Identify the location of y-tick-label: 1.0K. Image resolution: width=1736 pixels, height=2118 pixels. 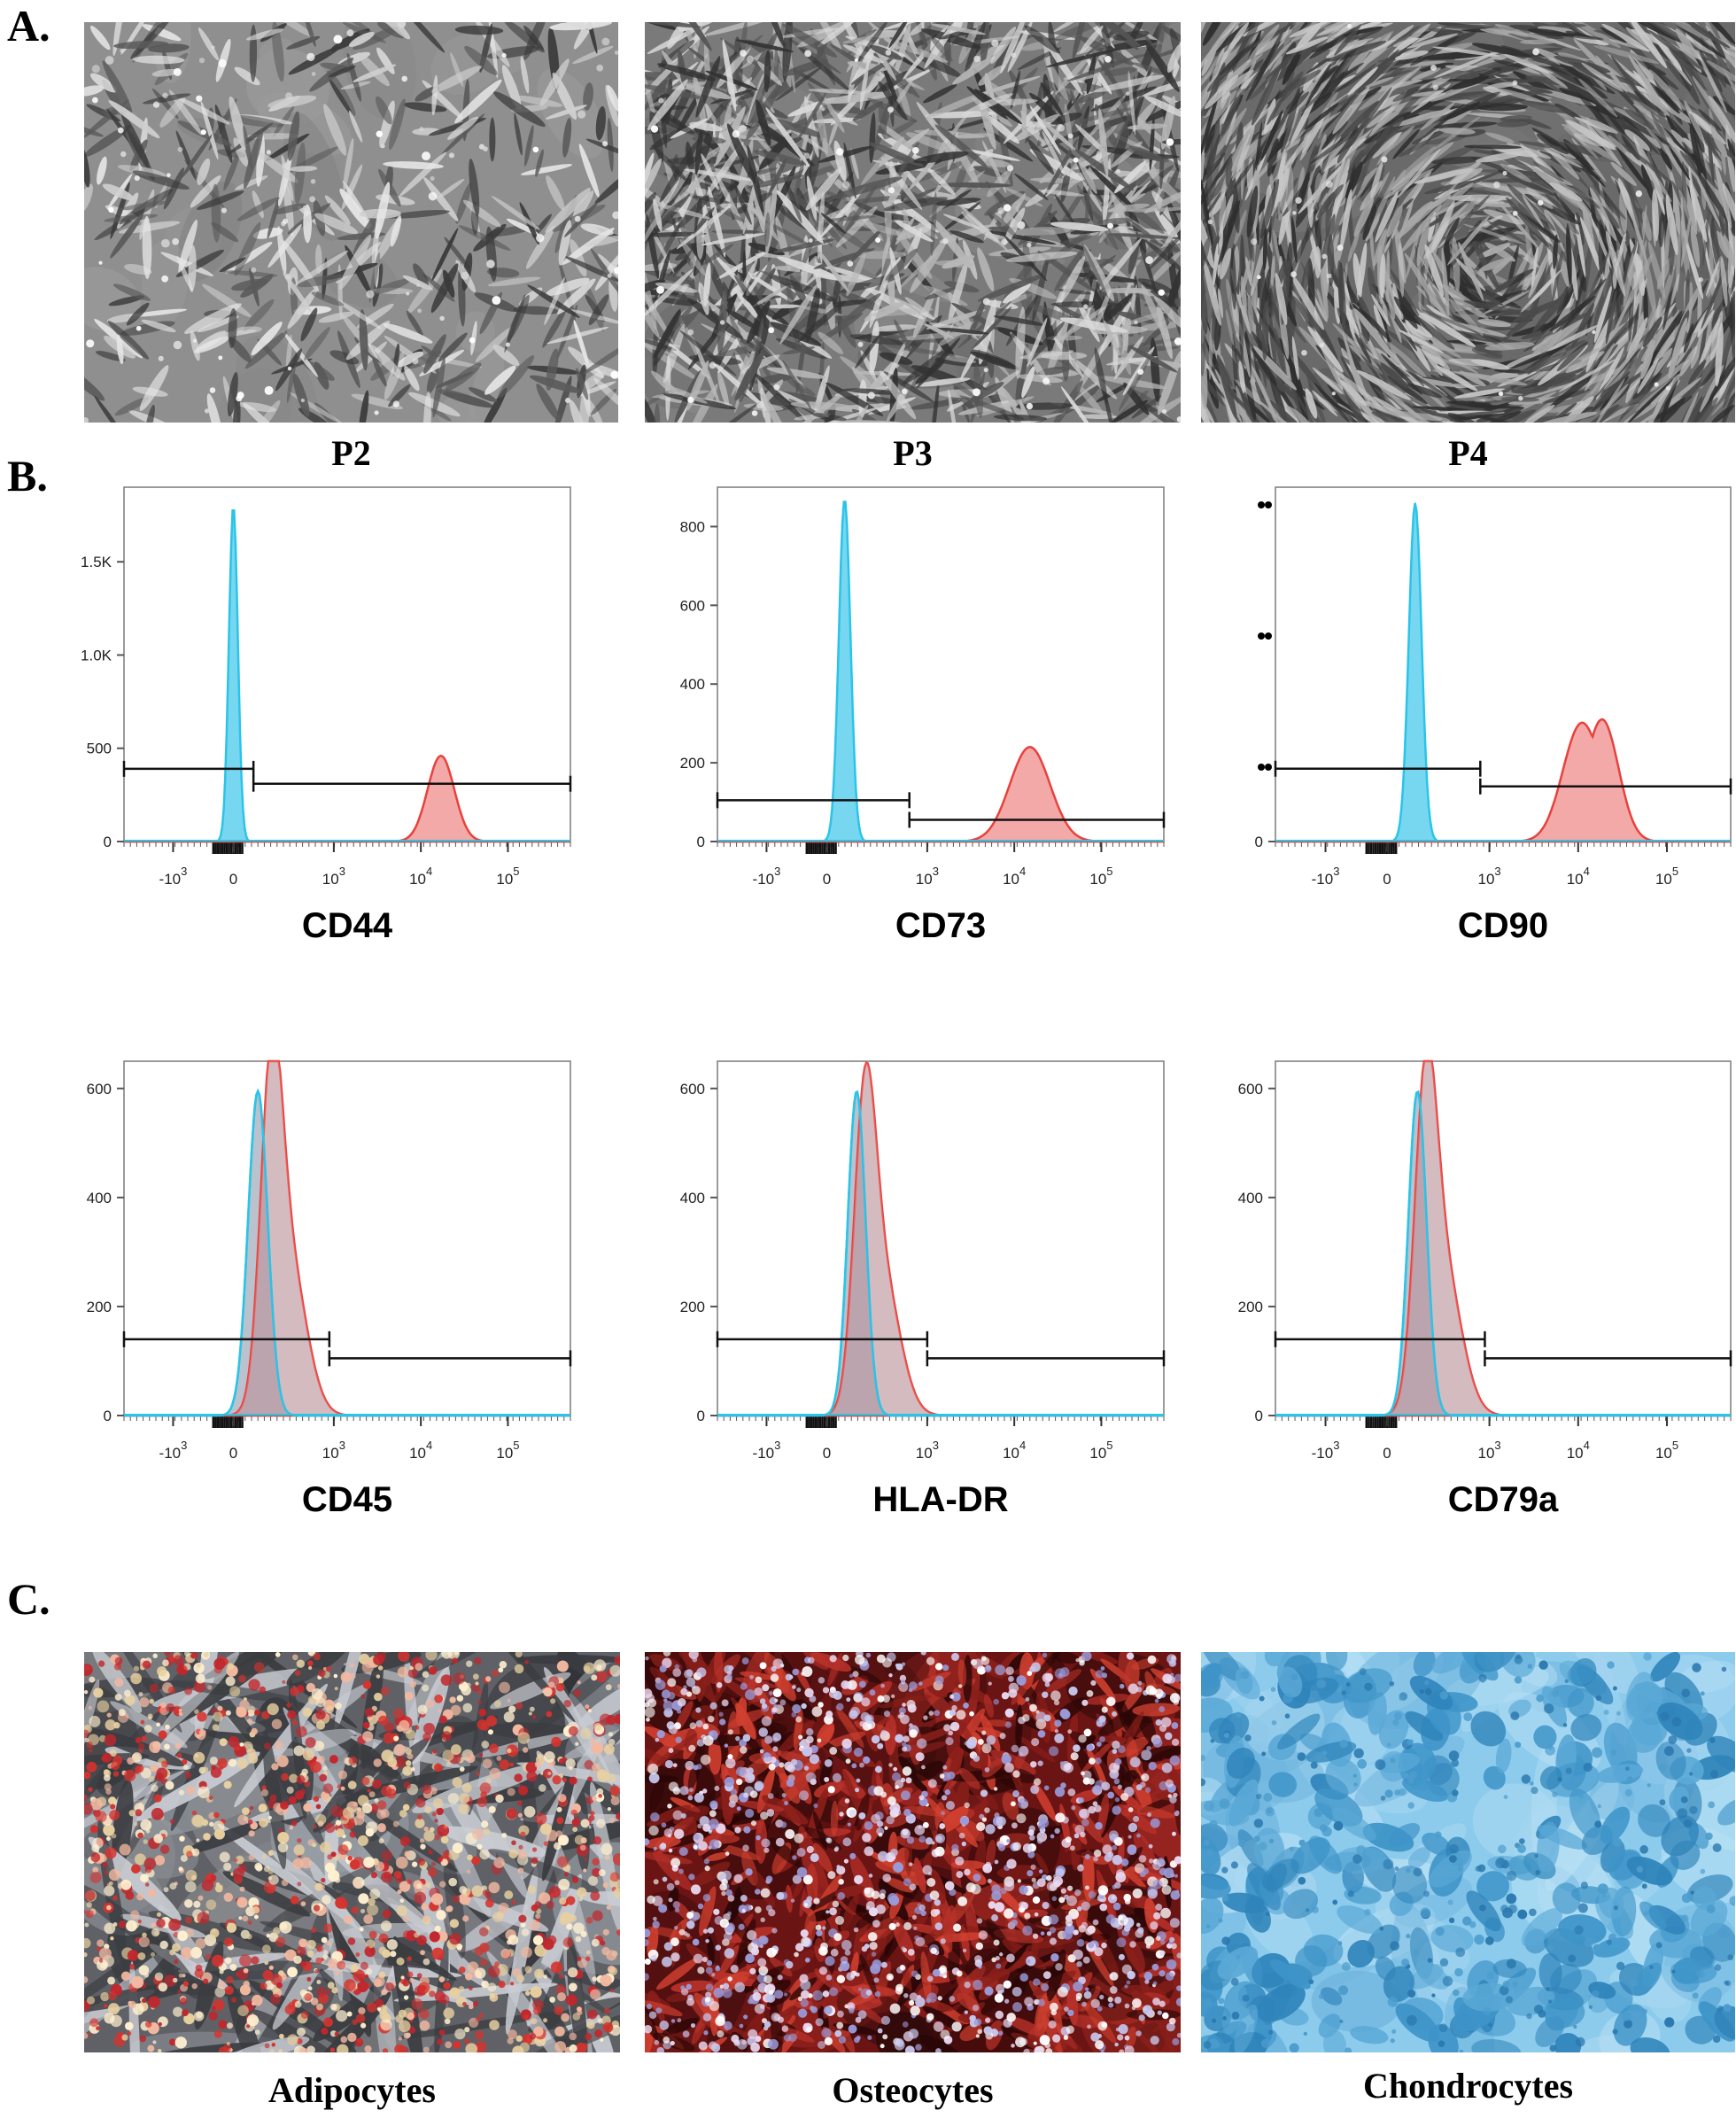
(97, 655).